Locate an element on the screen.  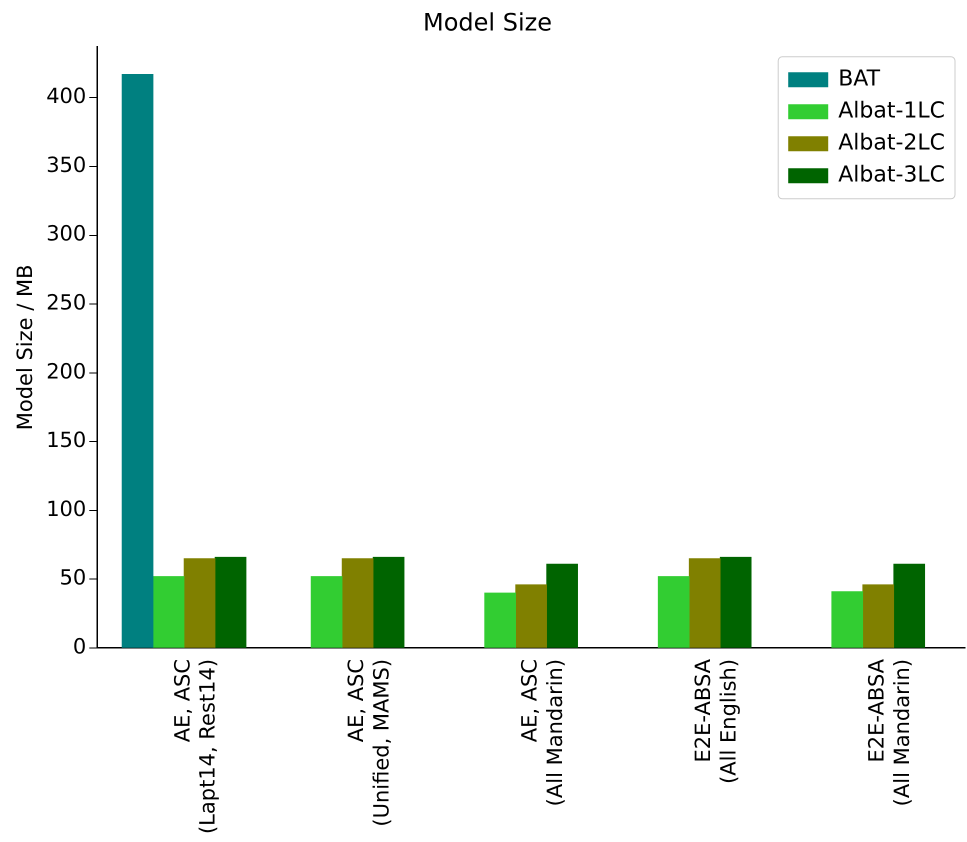
y-tick-label: 150 is located at coordinates (66, 440).